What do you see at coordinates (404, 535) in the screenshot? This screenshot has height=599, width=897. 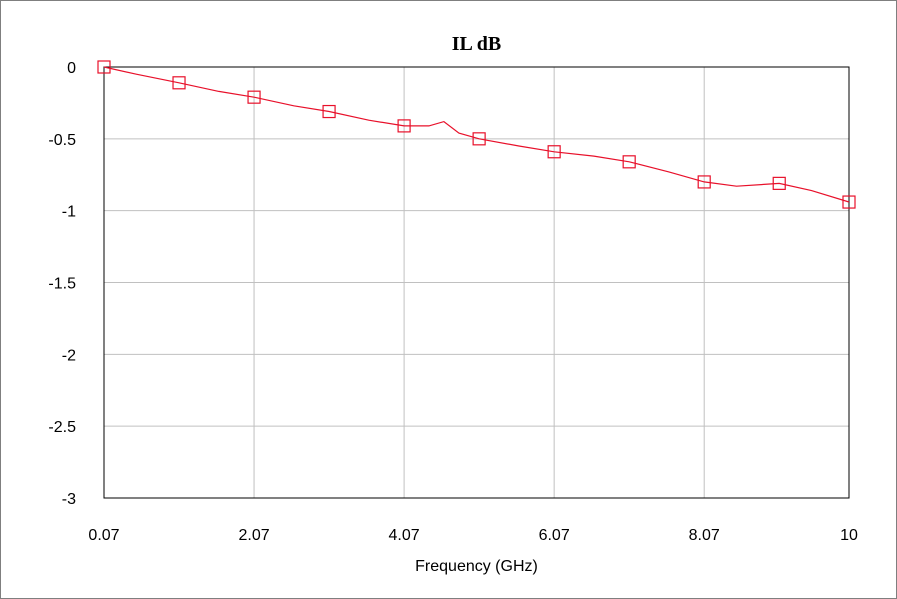 I see `x-tick-label: 4.07` at bounding box center [404, 535].